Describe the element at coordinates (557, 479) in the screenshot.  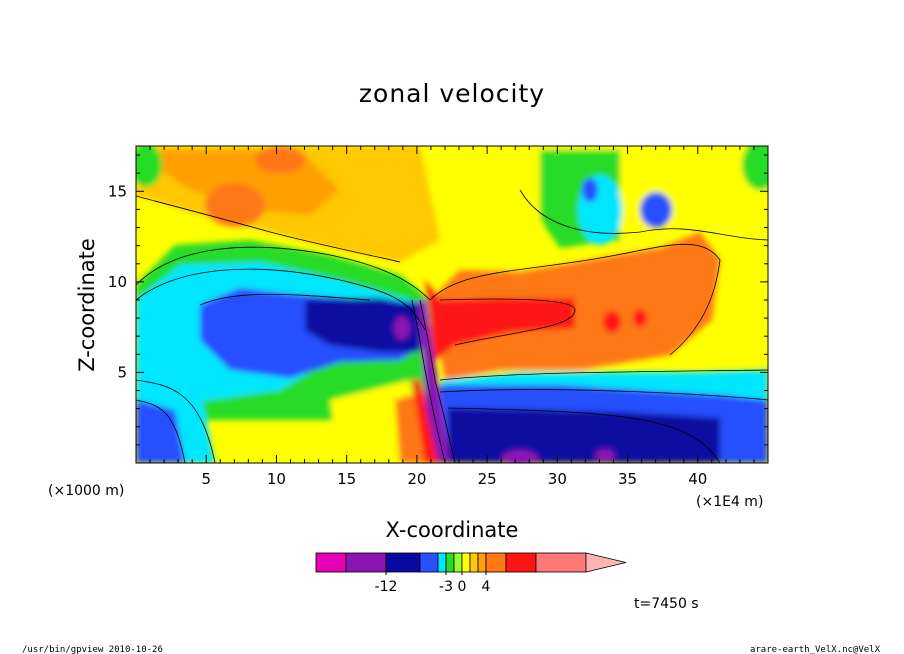
I see `x-tick-label: 30` at that location.